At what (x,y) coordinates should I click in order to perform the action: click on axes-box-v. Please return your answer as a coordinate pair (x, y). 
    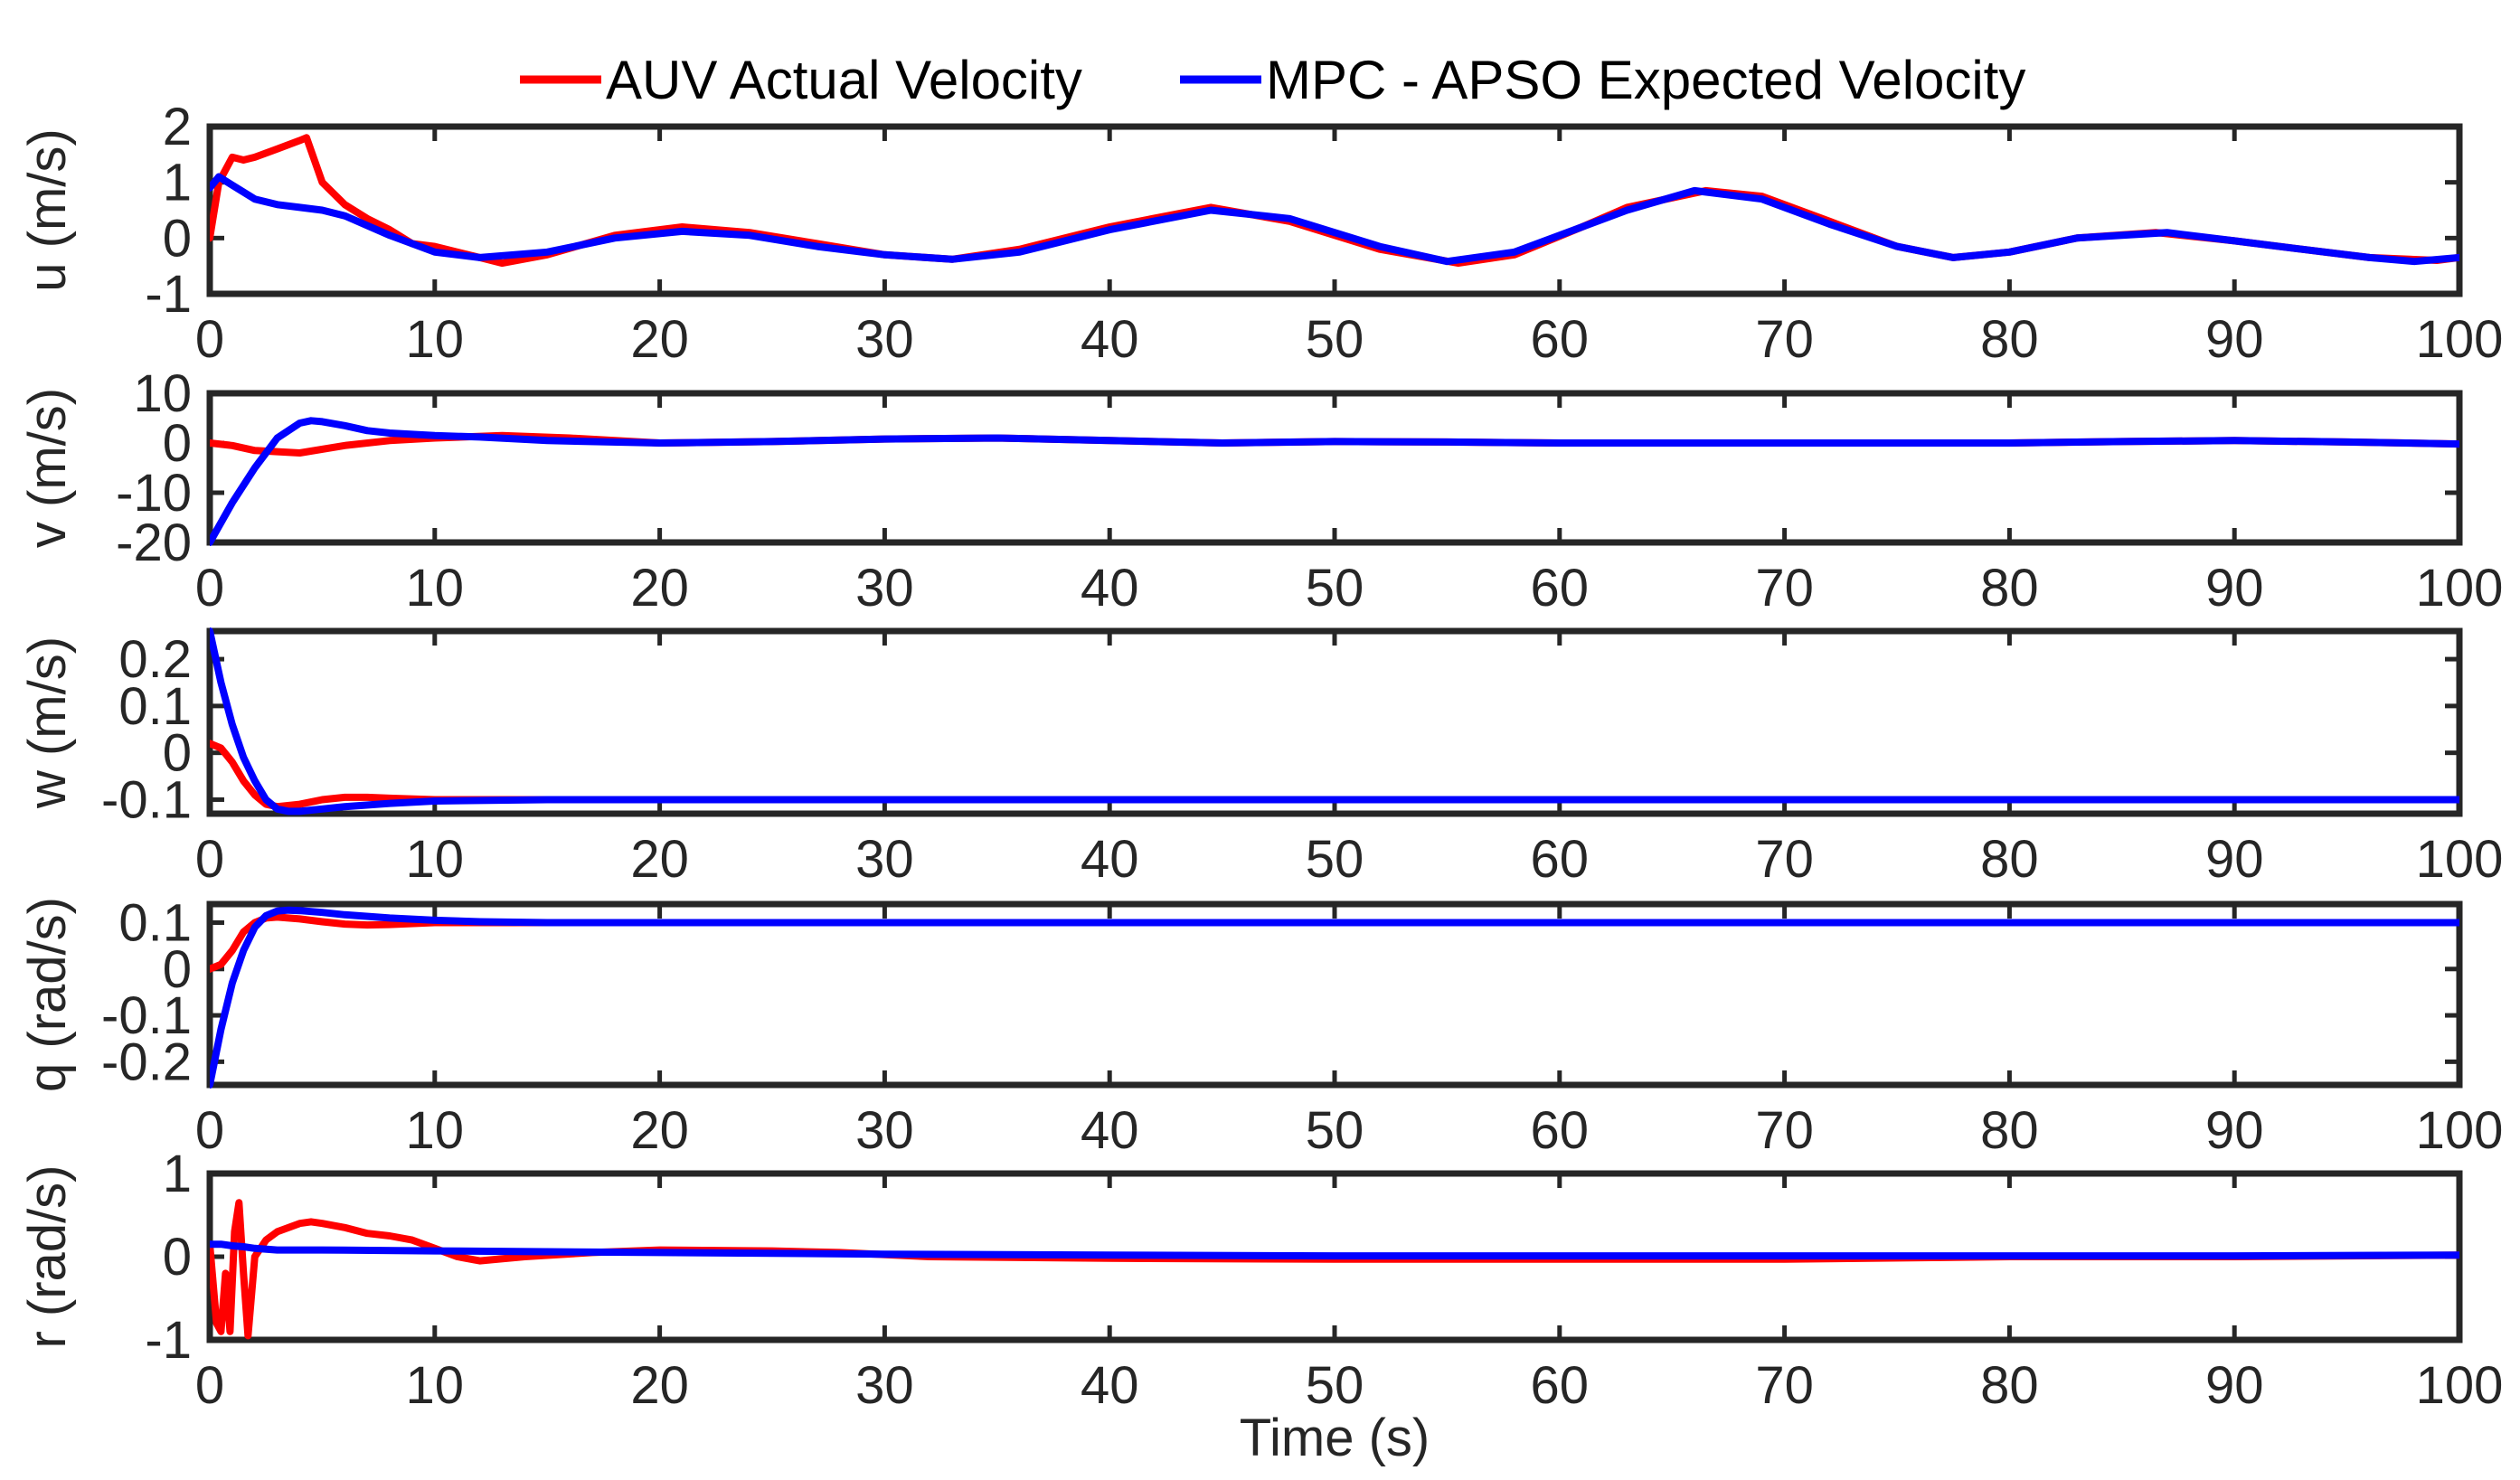
    Looking at the image, I should click on (1335, 468).